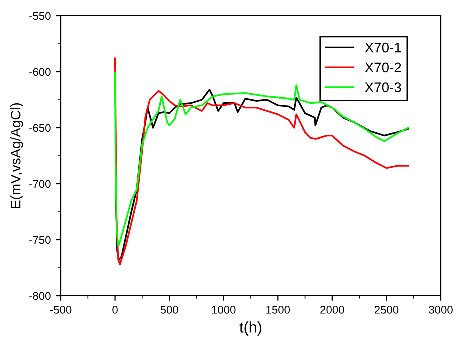 The image size is (459, 343). I want to click on y-tick-label: -750, so click(40, 240).